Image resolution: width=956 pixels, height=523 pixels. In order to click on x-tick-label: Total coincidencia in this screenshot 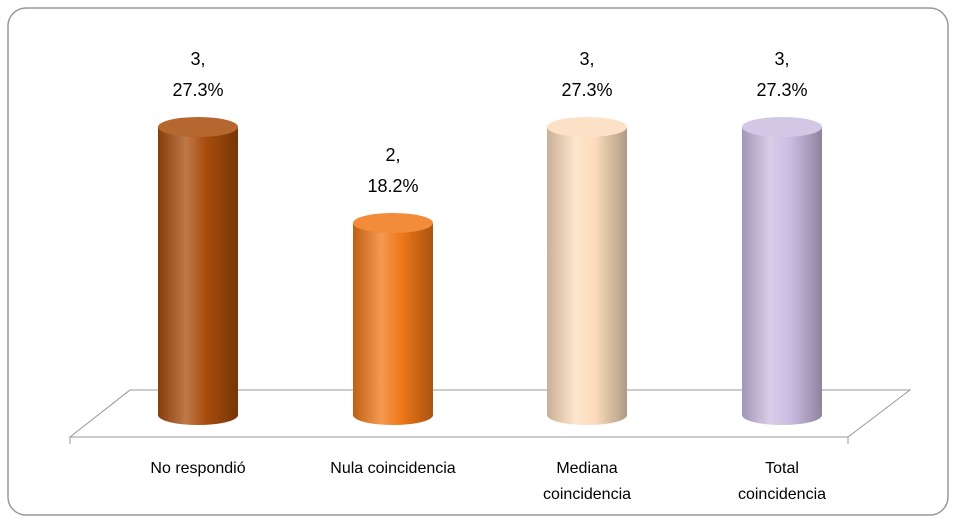, I will do `click(782, 481)`.